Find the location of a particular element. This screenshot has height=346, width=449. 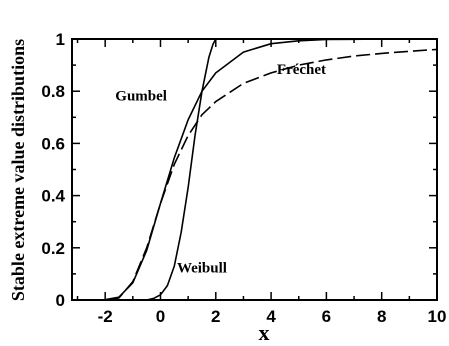

y-tick-label: 0.6 is located at coordinates (53, 143).